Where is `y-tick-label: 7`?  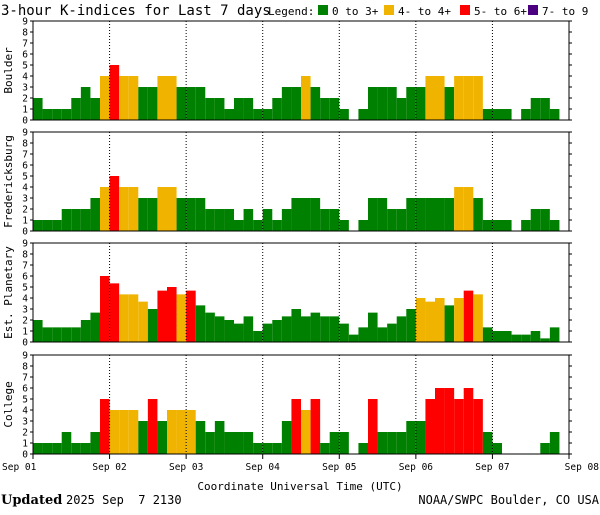 y-tick-label: 7 is located at coordinates (25, 378).